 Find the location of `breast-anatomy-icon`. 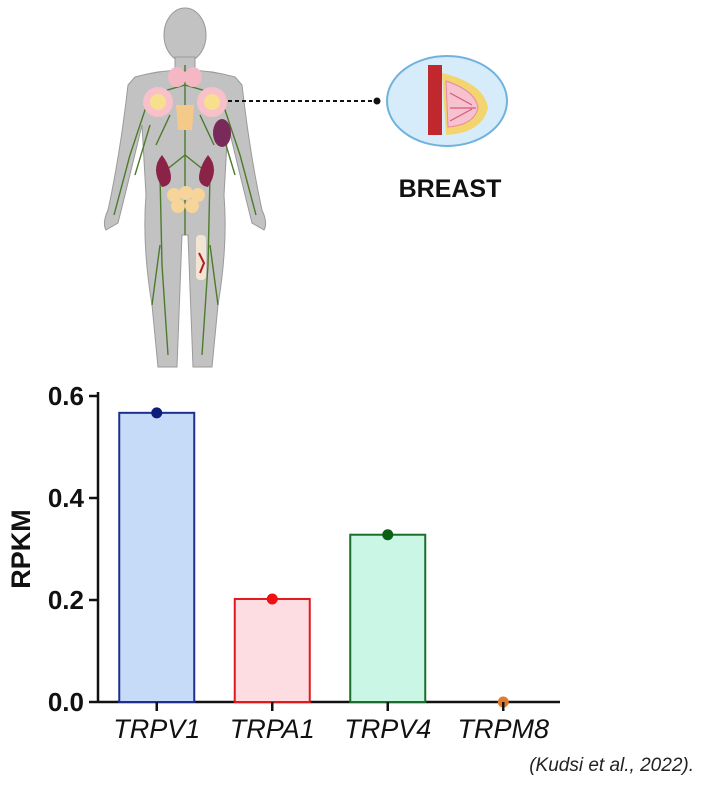

breast-anatomy-icon is located at coordinates (447, 101).